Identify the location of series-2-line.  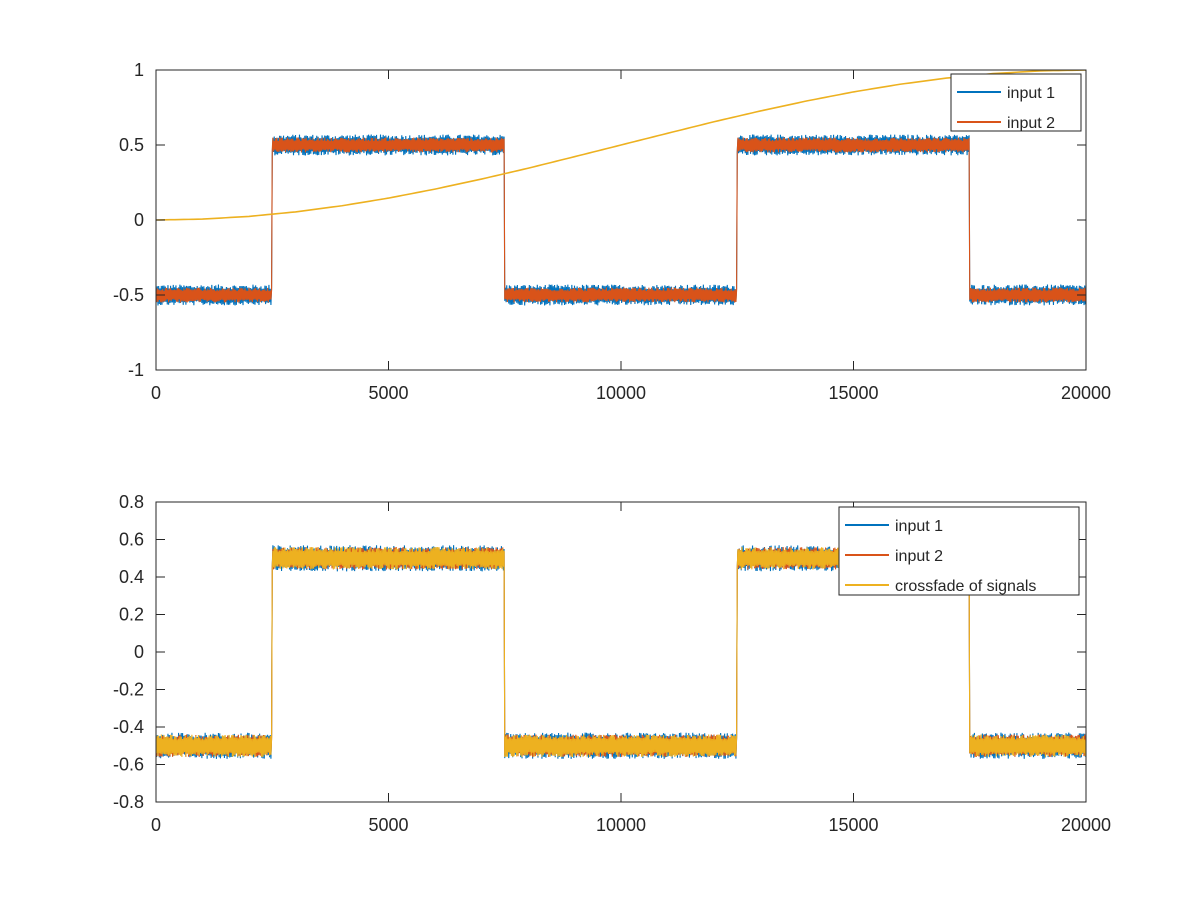
(621, 220).